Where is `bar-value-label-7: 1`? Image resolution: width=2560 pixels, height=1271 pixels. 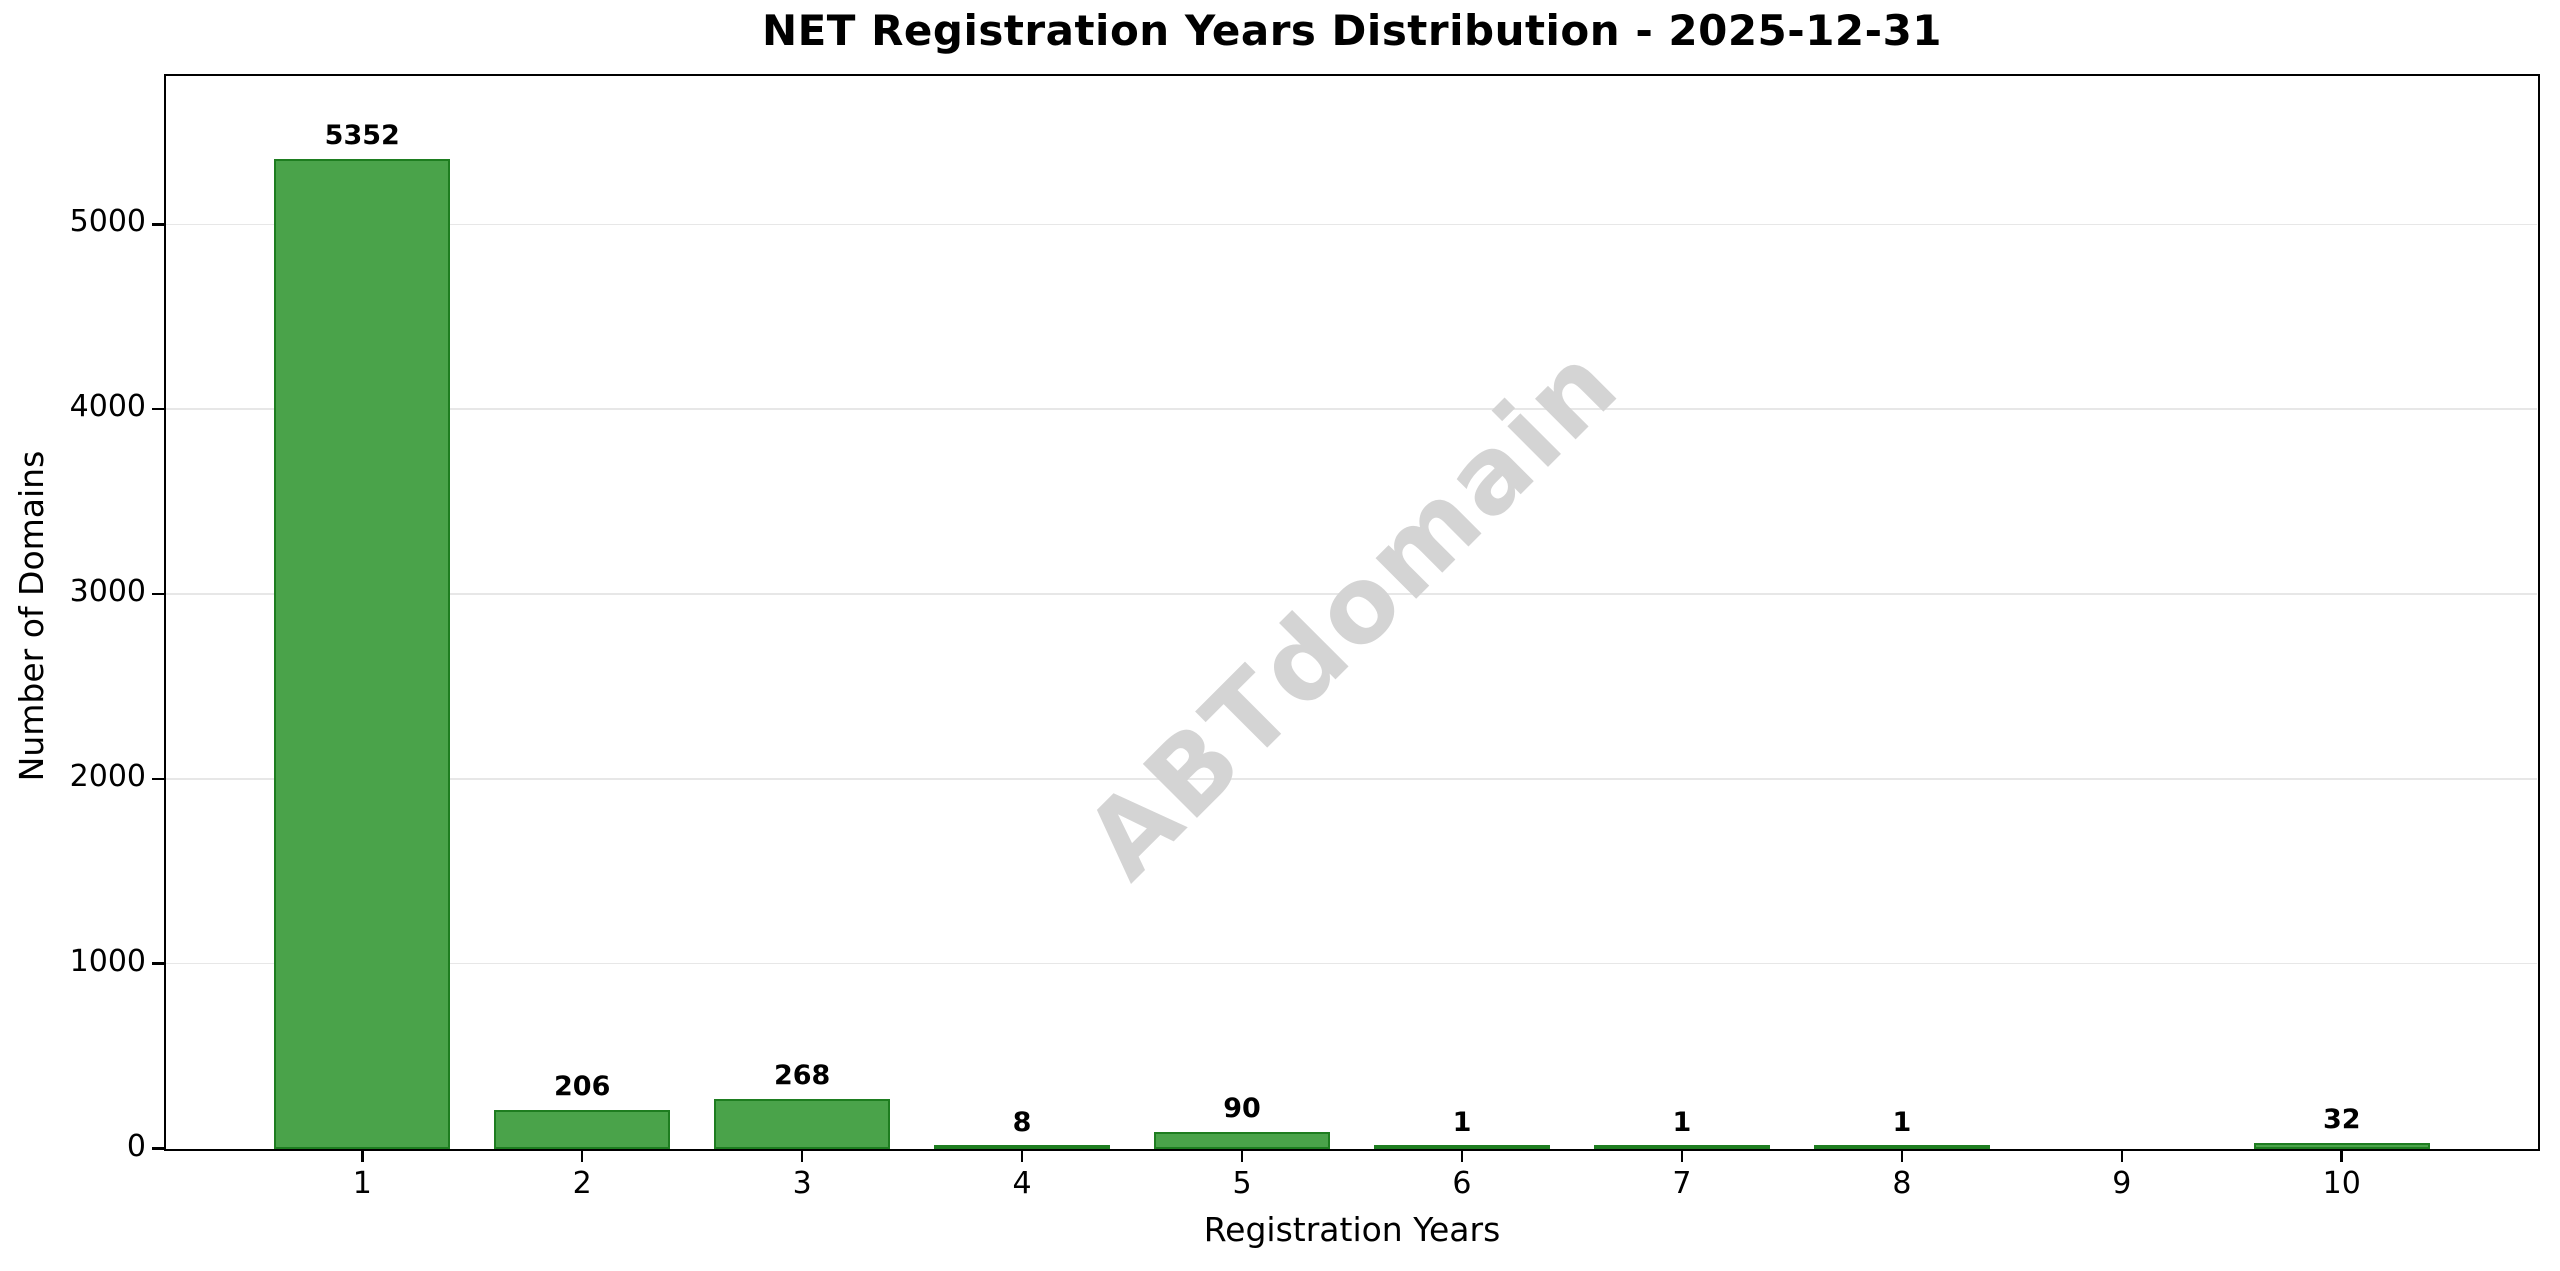 bar-value-label-7: 1 is located at coordinates (1682, 1122).